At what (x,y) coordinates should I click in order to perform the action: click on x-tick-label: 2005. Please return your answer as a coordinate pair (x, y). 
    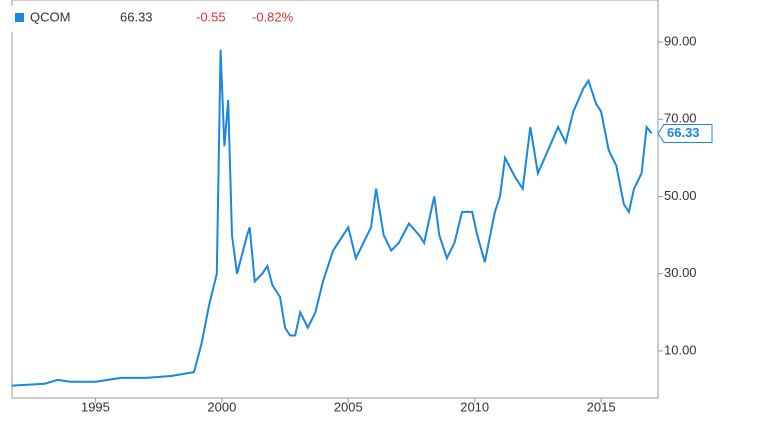
    Looking at the image, I should click on (348, 406).